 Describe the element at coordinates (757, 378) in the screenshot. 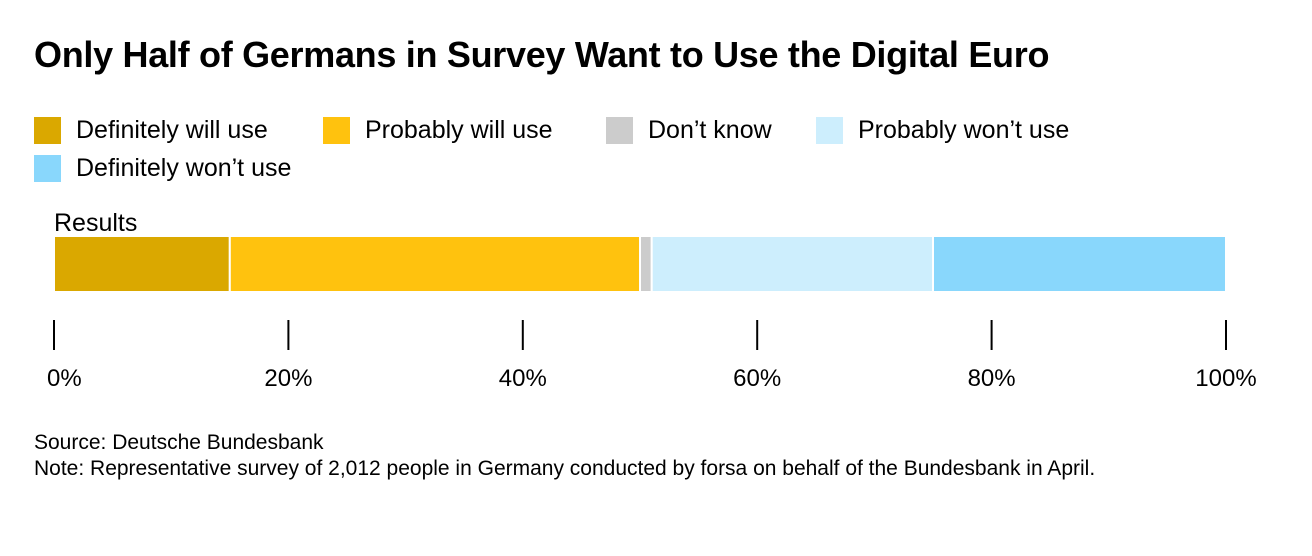

I see `x-tick-label: 60%` at that location.